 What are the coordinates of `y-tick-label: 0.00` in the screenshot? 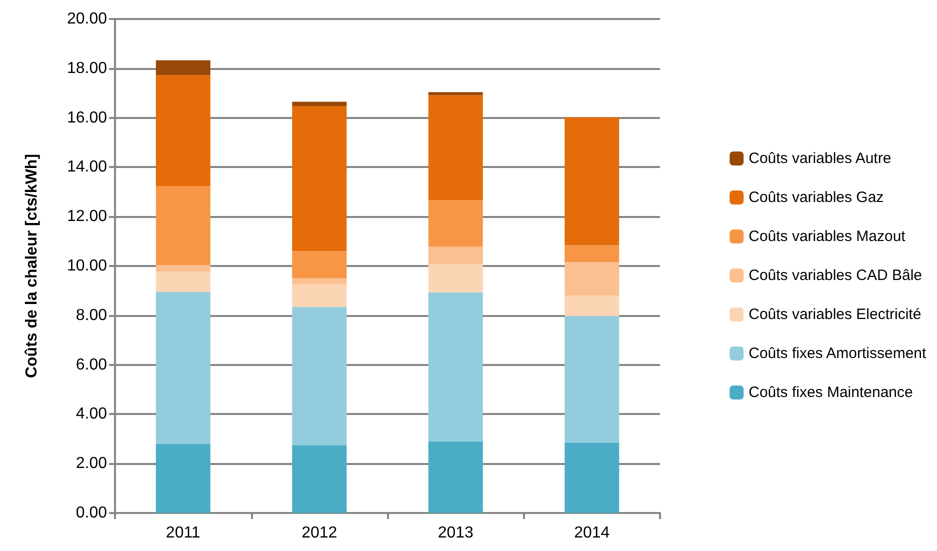 It's located at (92, 513).